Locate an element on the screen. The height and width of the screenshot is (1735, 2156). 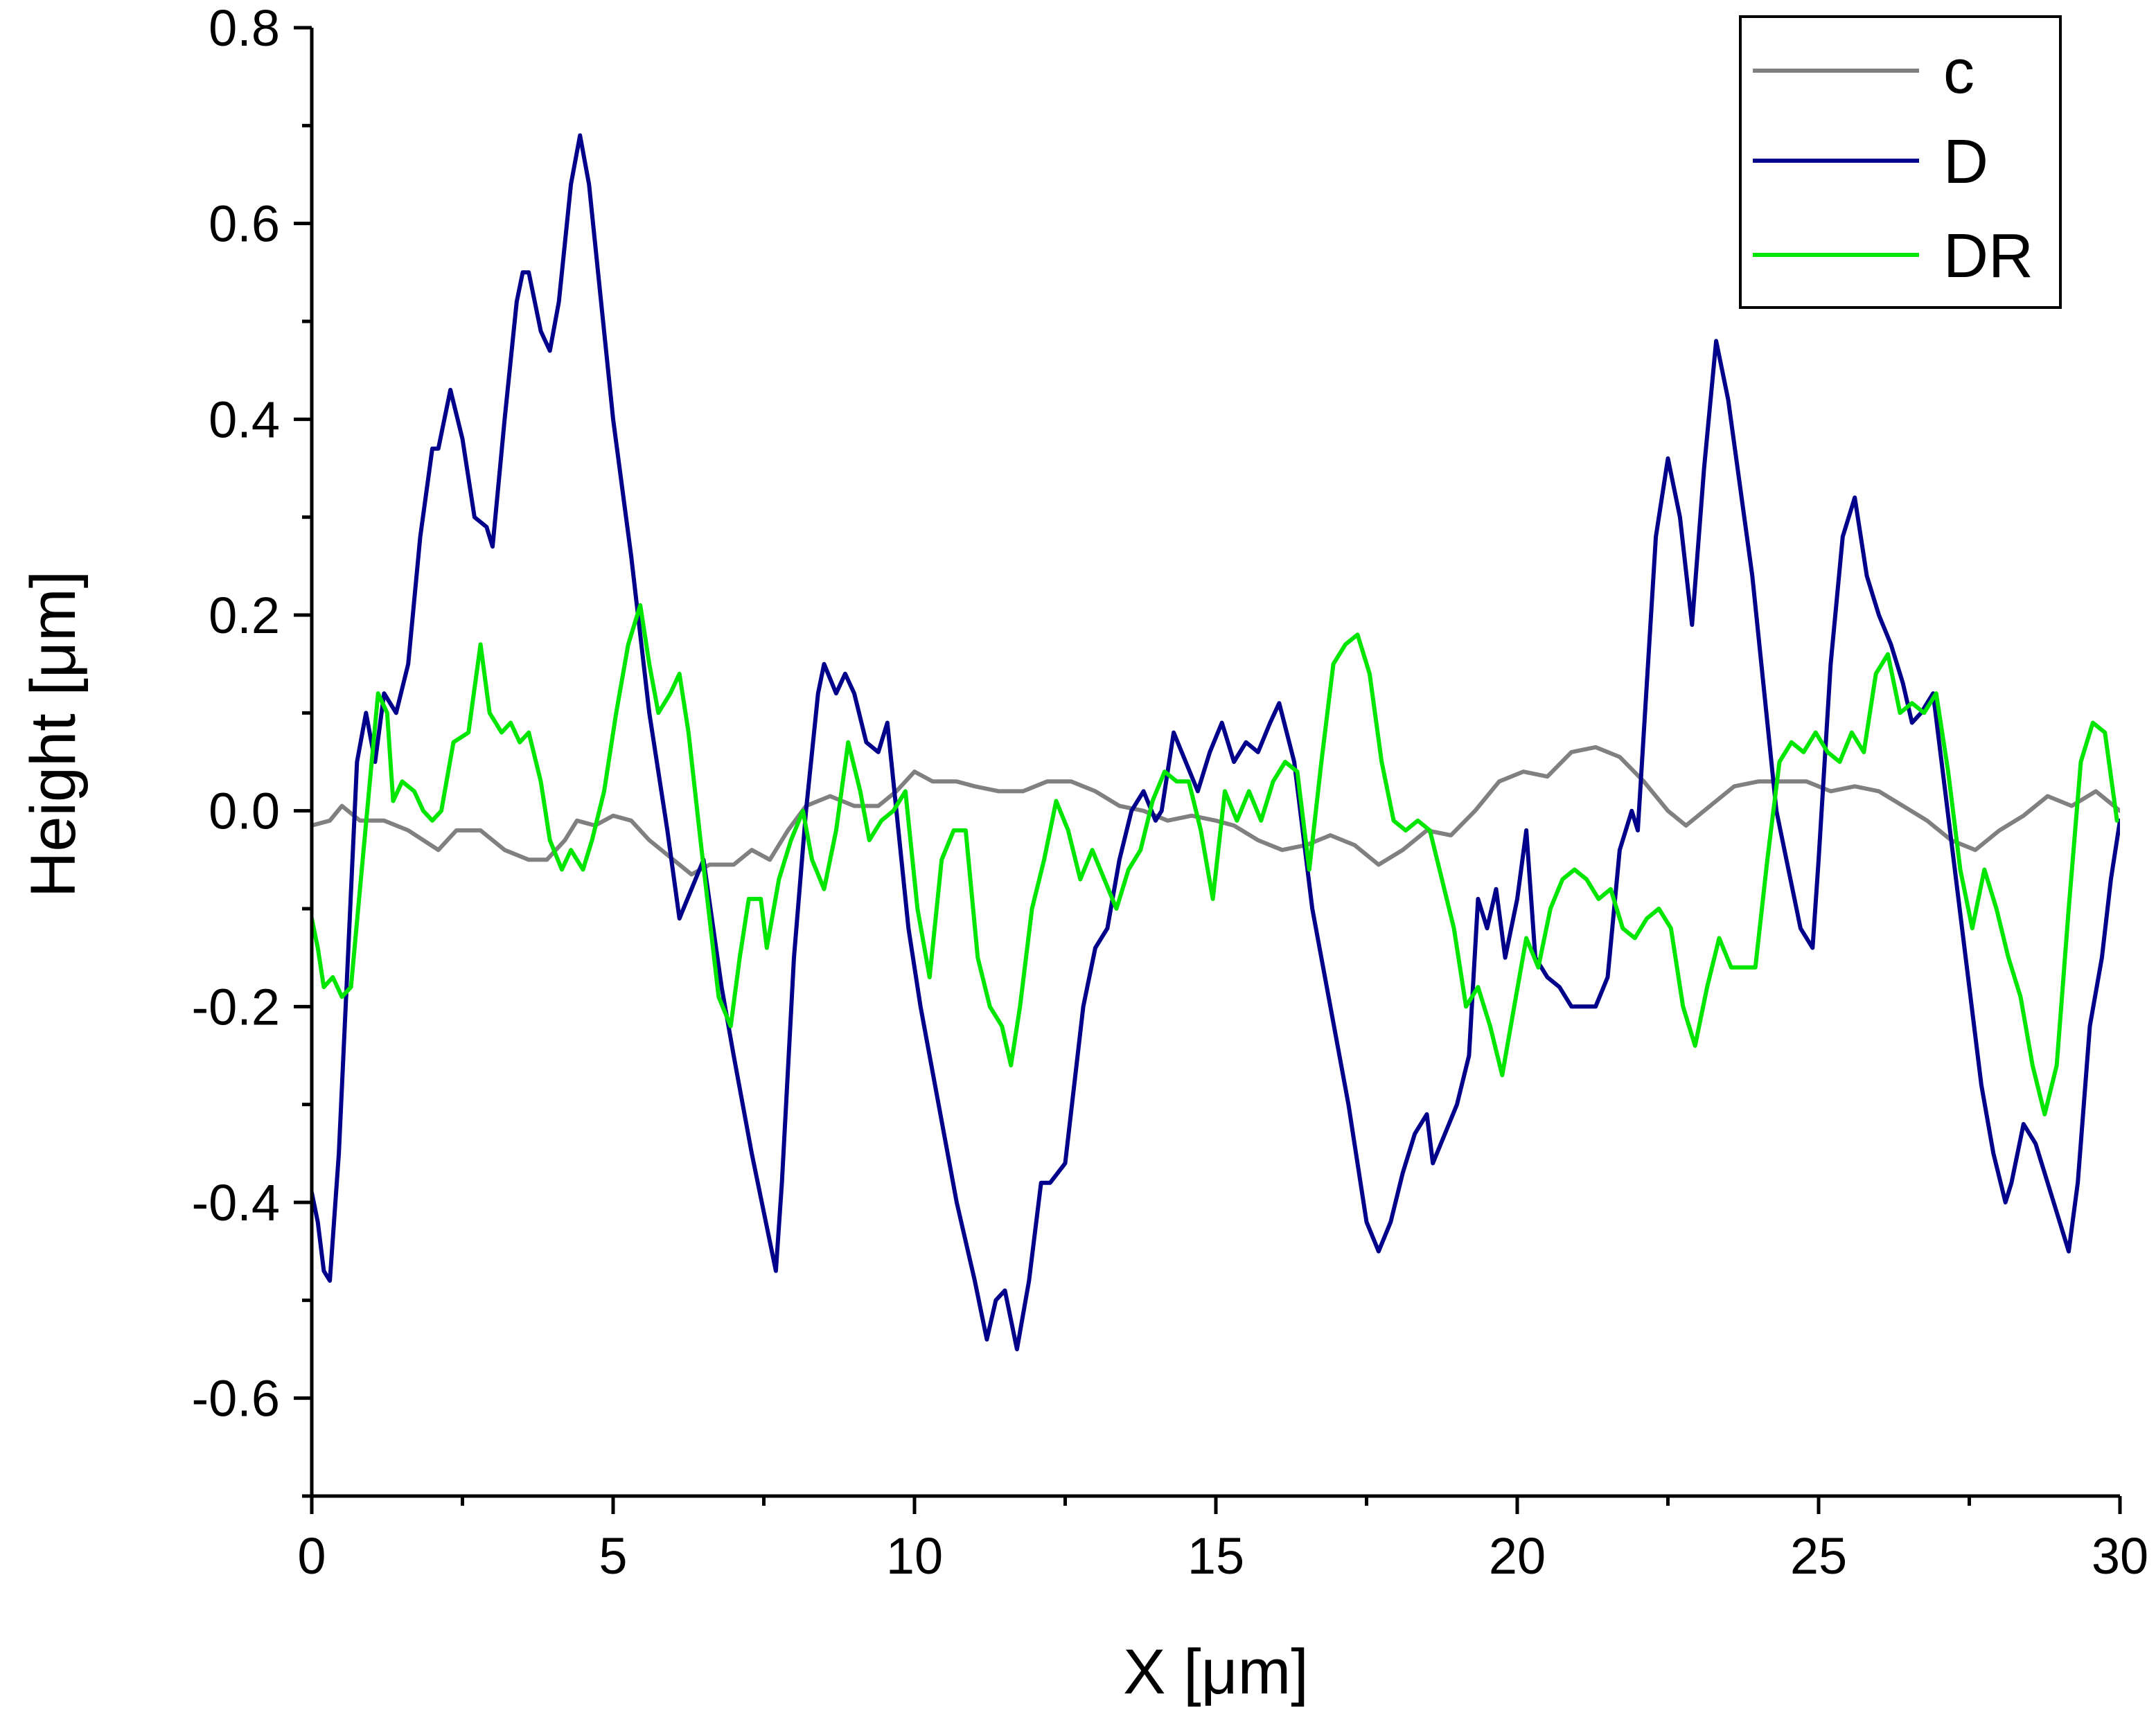
y-tick-label: 0.0 is located at coordinates (244, 811).